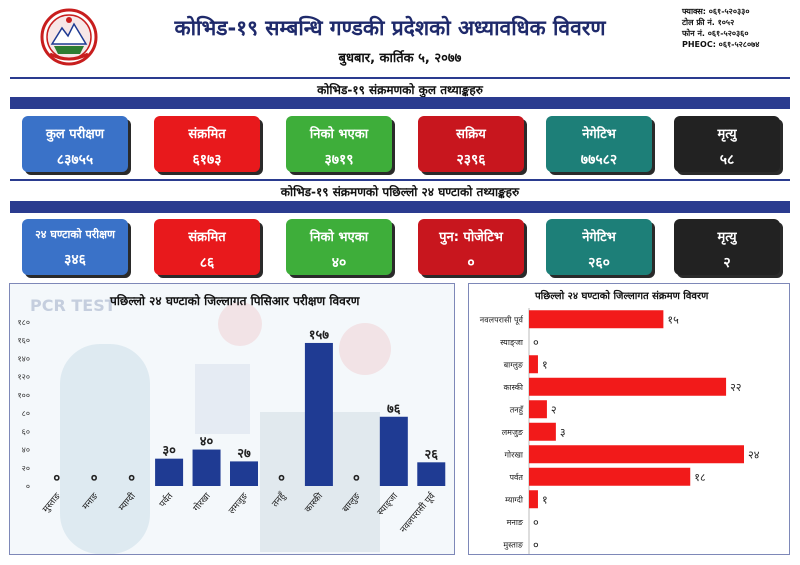 Image resolution: width=800 pixels, height=565 pixels. What do you see at coordinates (471, 144) in the screenshot?
I see `card-total-active: सक्रिय २३९६` at bounding box center [471, 144].